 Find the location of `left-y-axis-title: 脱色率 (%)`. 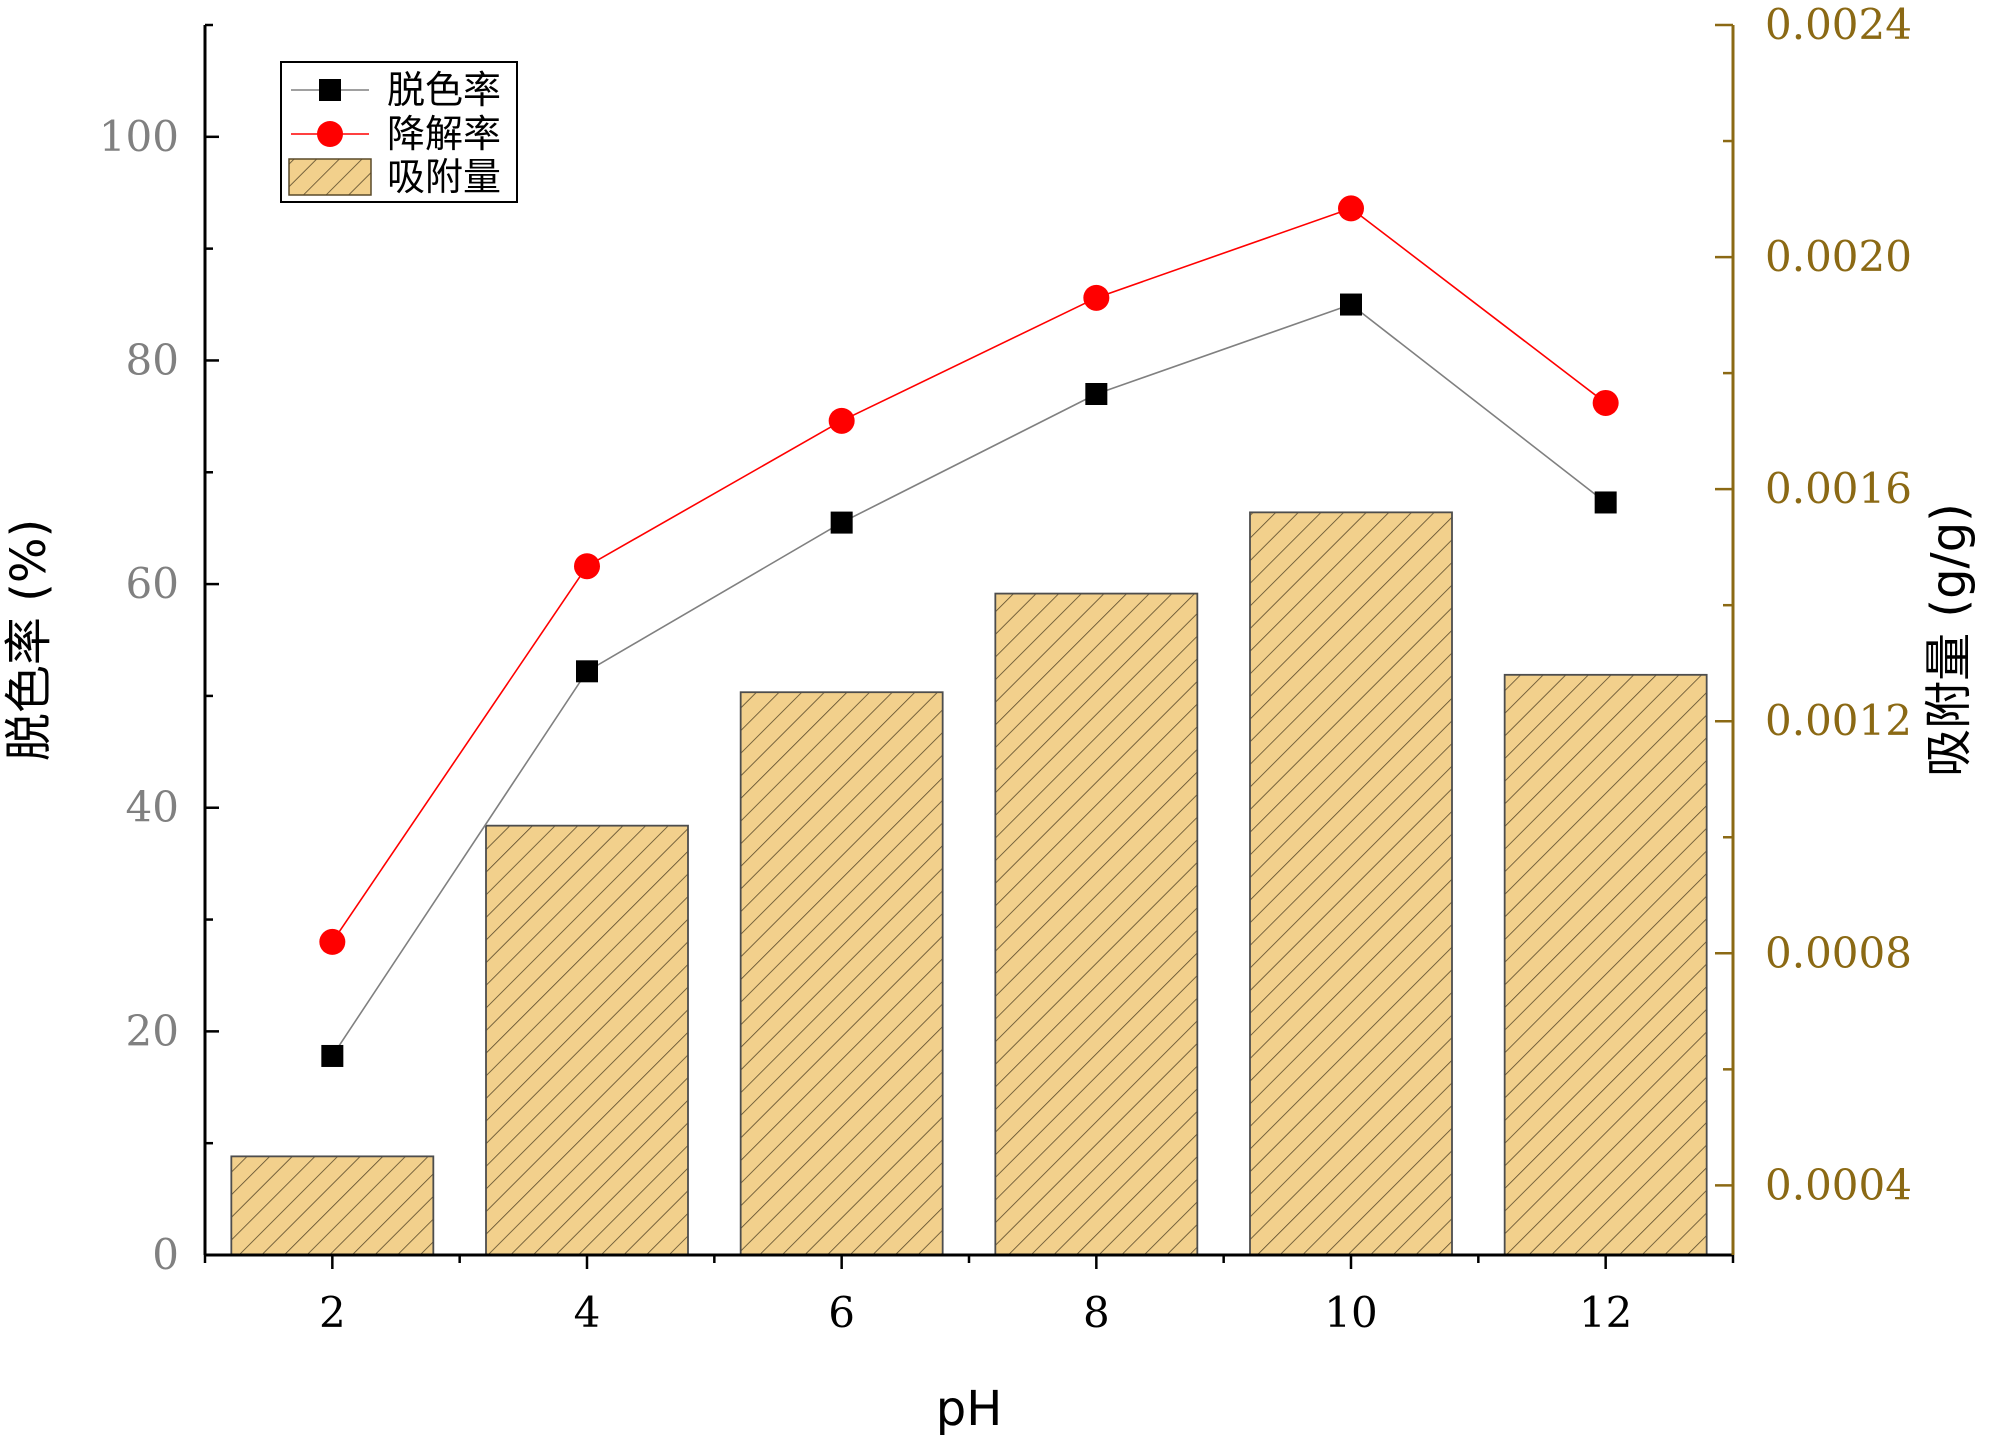

left-y-axis-title: 脱色率 (%) is located at coordinates (29, 640).